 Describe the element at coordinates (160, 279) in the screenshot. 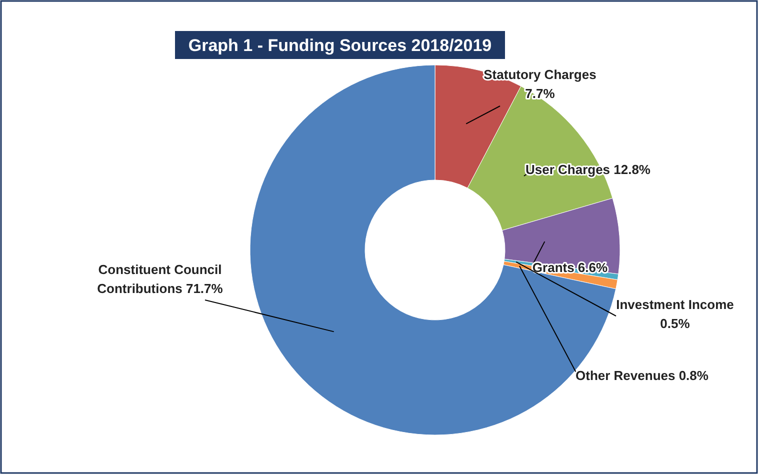

I see `slice-label: Constituent Council Contributions 71.7%` at that location.